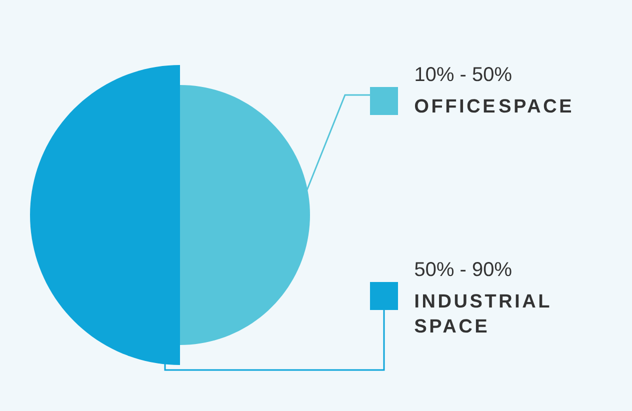 This screenshot has height=411, width=632. Describe the element at coordinates (482, 313) in the screenshot. I see `legend-label: INDUSTRIAL SPACE` at that location.